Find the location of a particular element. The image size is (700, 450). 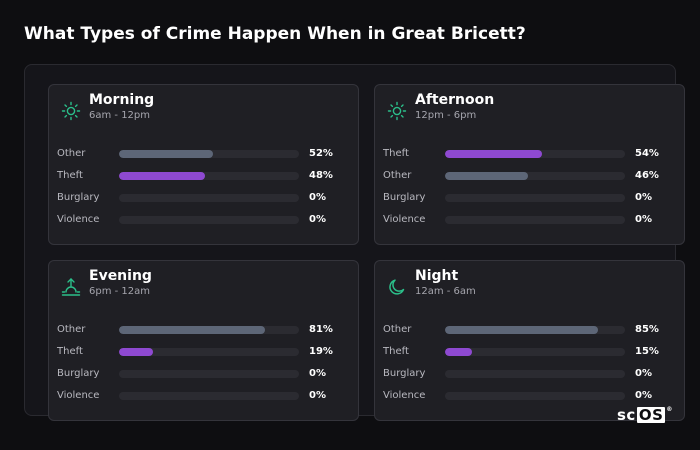

bar-row-other: Other 85% is located at coordinates (529, 330).